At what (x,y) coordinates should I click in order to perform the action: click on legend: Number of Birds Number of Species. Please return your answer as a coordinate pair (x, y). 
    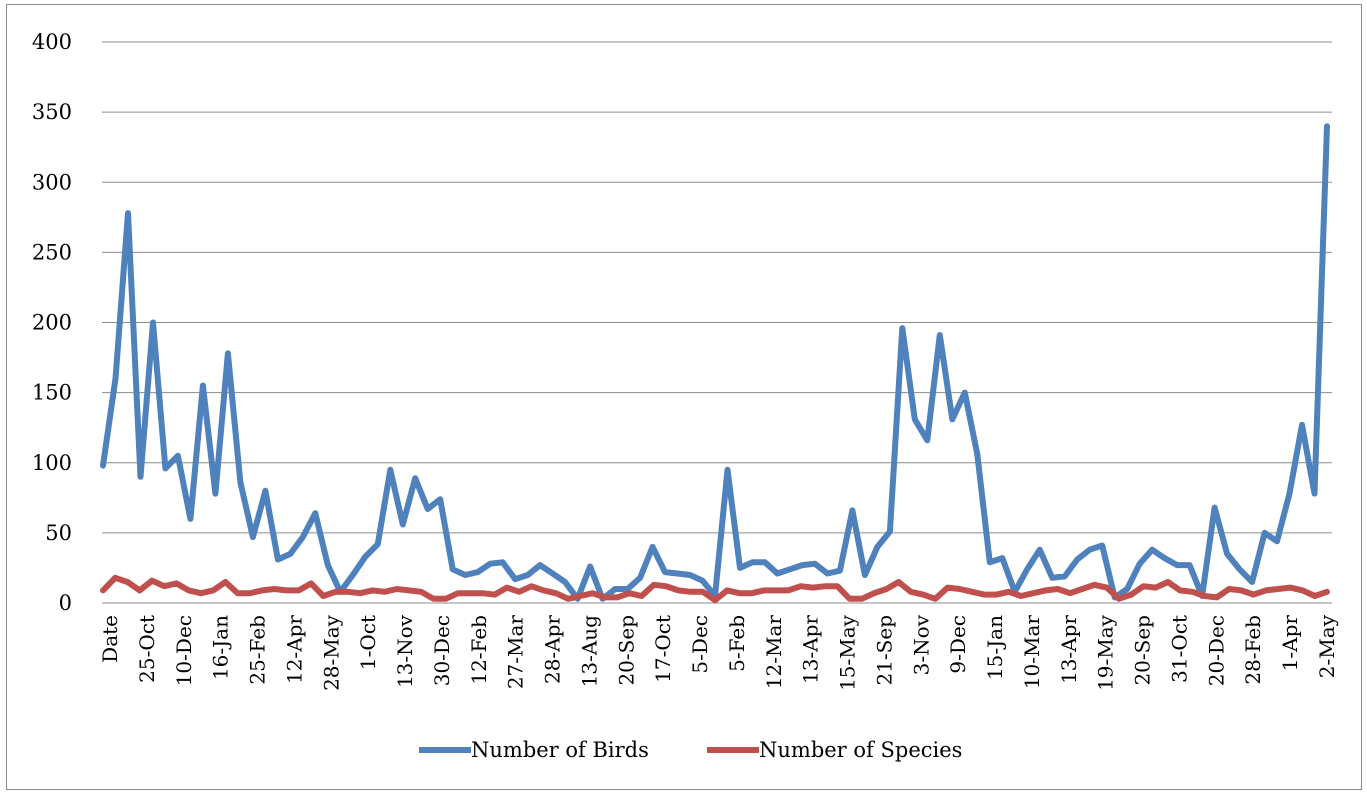
    Looking at the image, I should click on (690, 750).